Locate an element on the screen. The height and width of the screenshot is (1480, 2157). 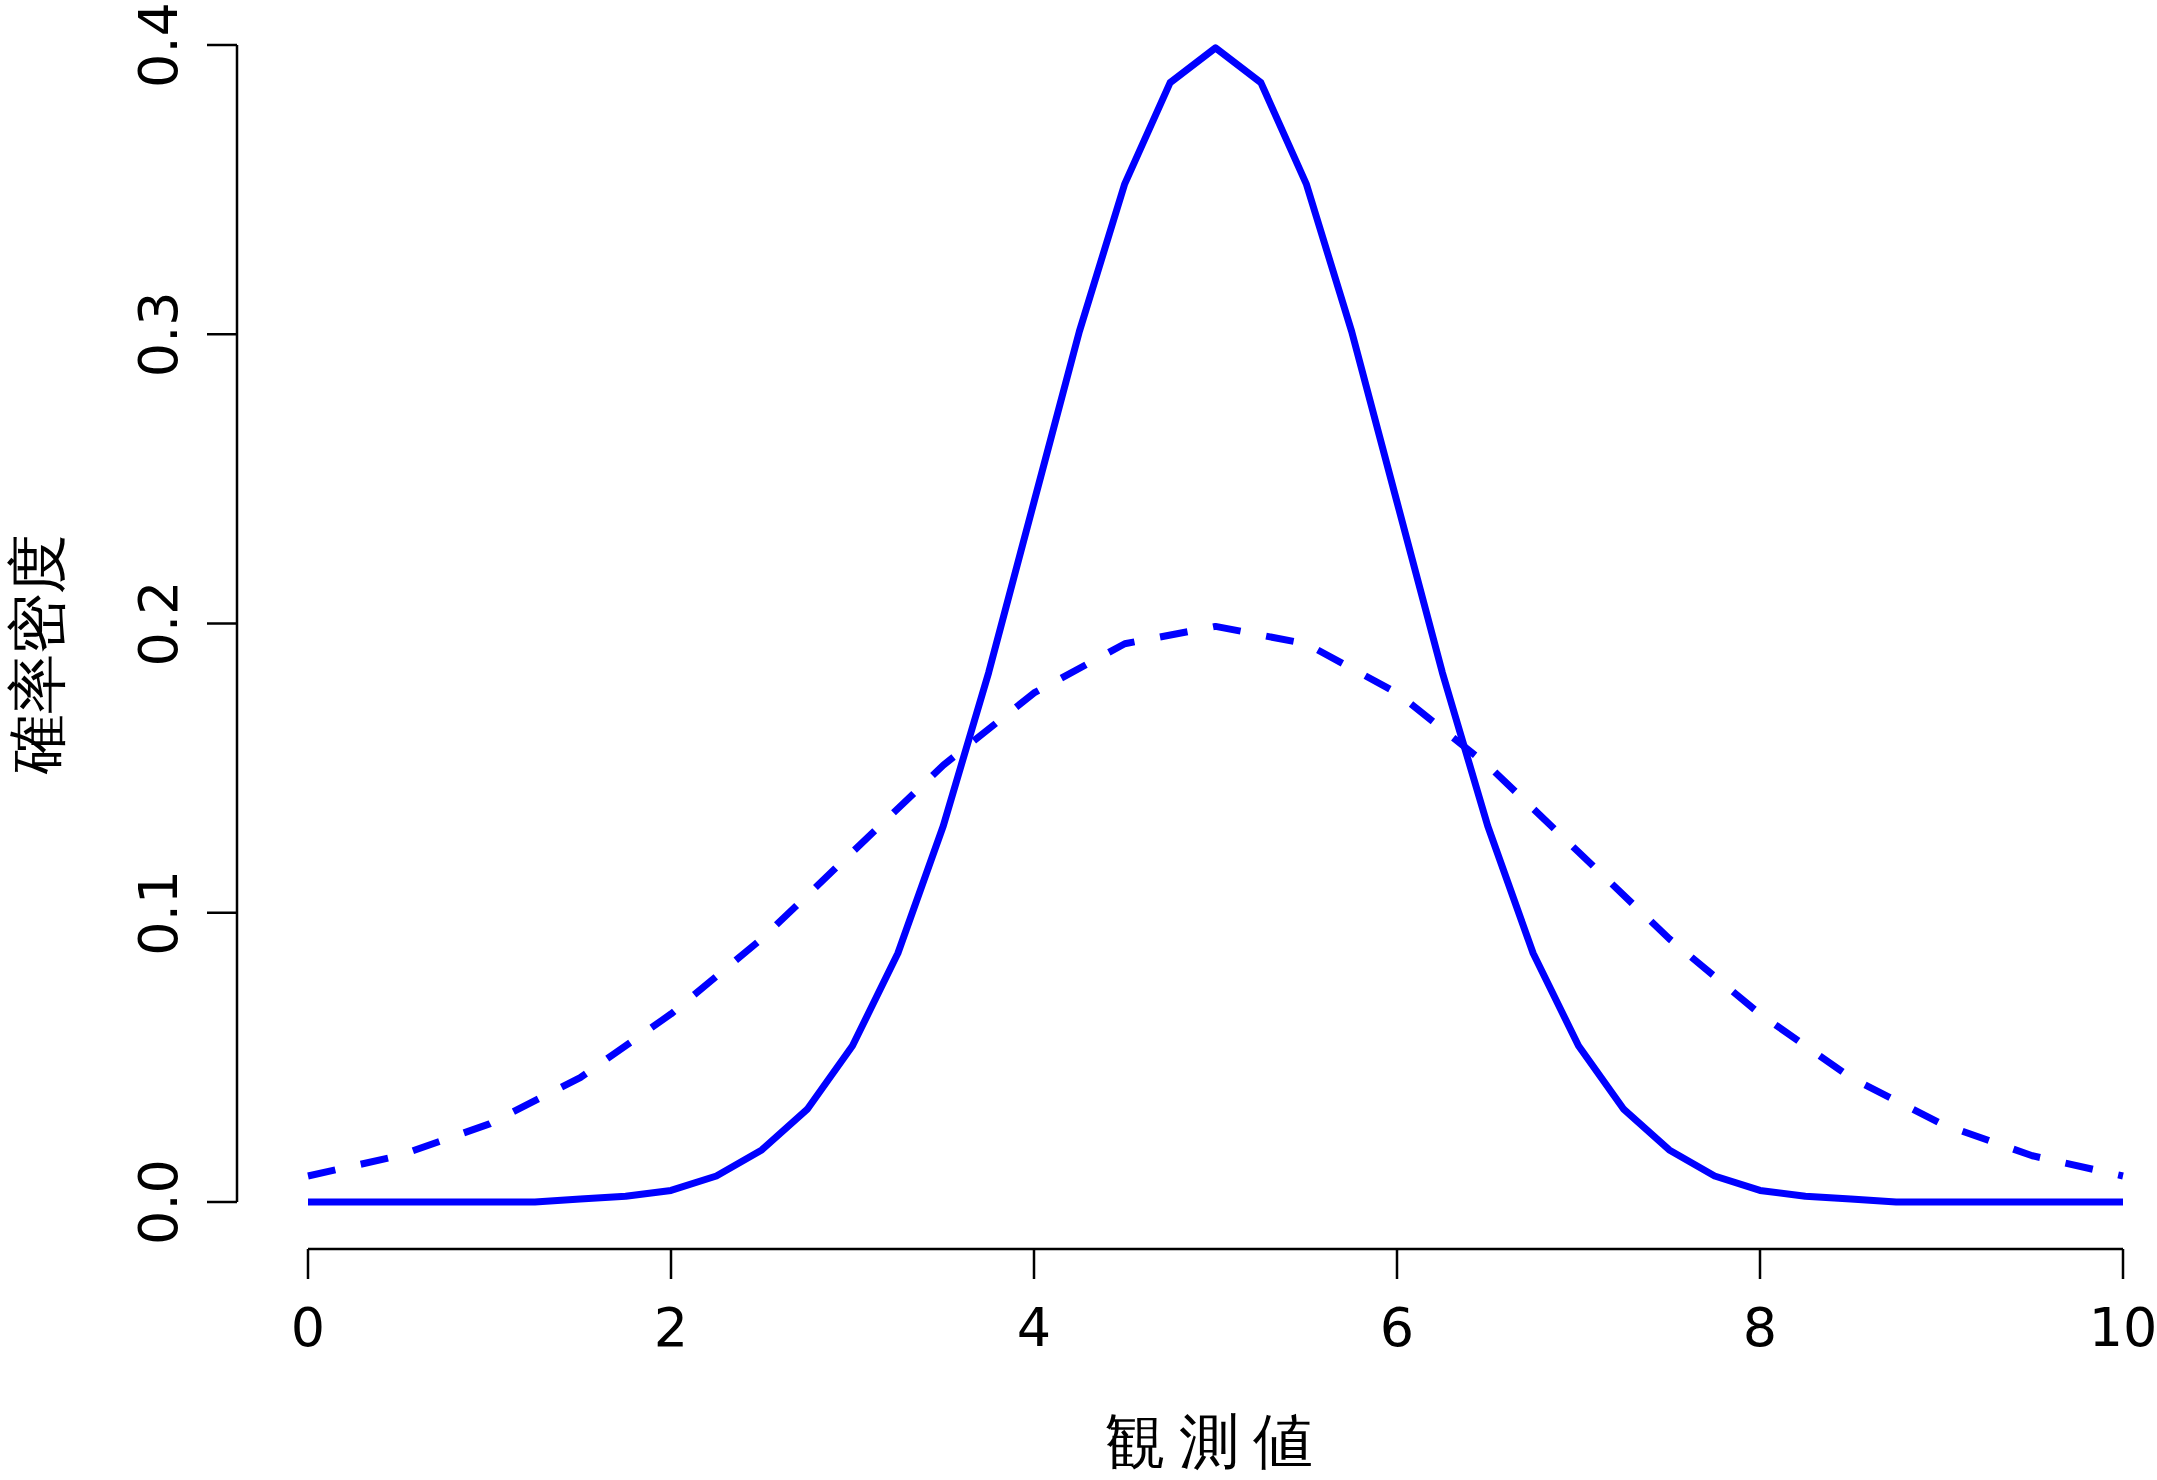
y-tick-label: 0.1 is located at coordinates (158, 912).